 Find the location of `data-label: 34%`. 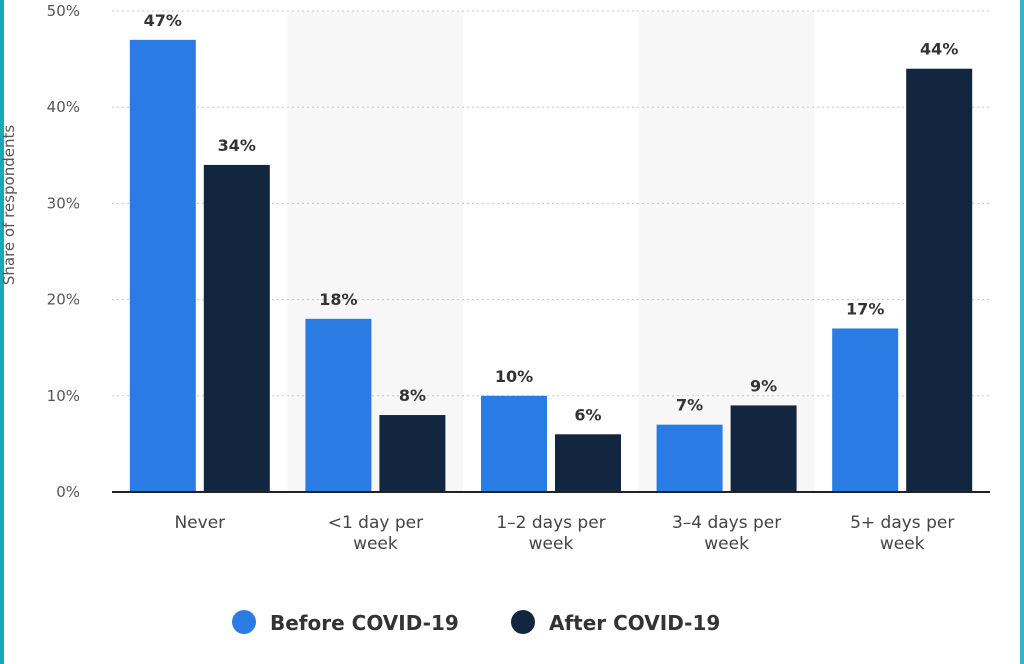

data-label: 34% is located at coordinates (237, 145).